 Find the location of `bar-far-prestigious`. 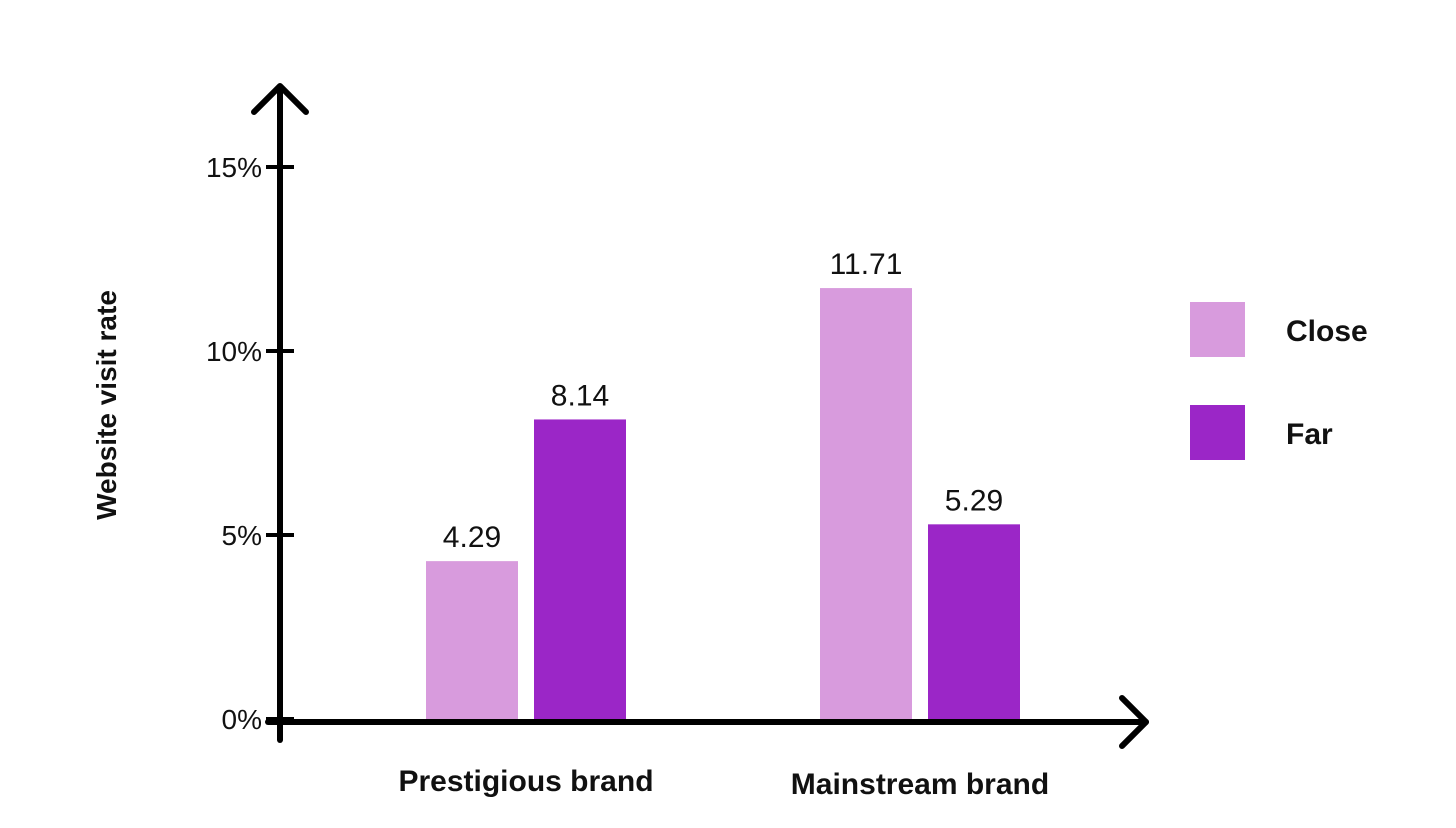

bar-far-prestigious is located at coordinates (580, 569).